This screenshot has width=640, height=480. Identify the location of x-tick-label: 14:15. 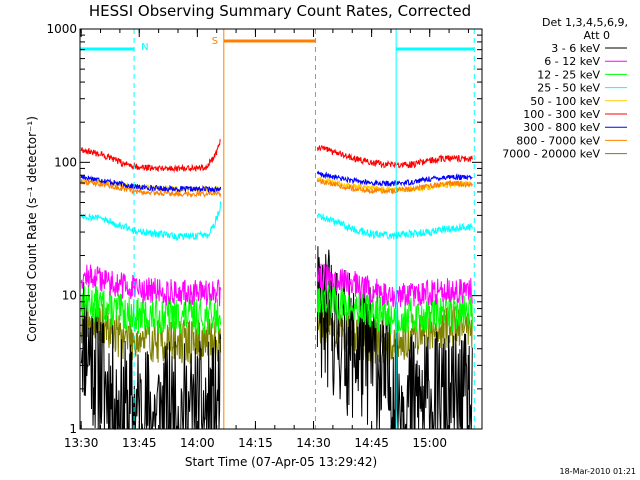
(255, 443).